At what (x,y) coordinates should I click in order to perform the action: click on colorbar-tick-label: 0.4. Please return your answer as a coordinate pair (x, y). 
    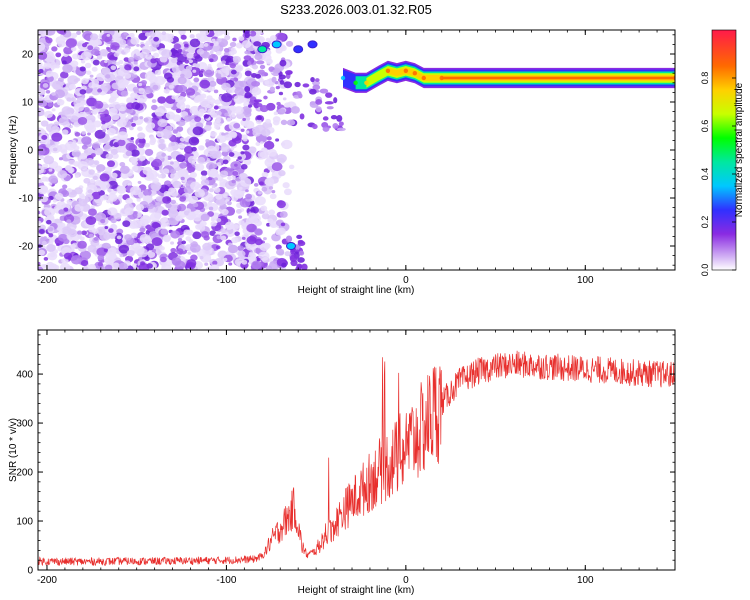
    Looking at the image, I should click on (705, 174).